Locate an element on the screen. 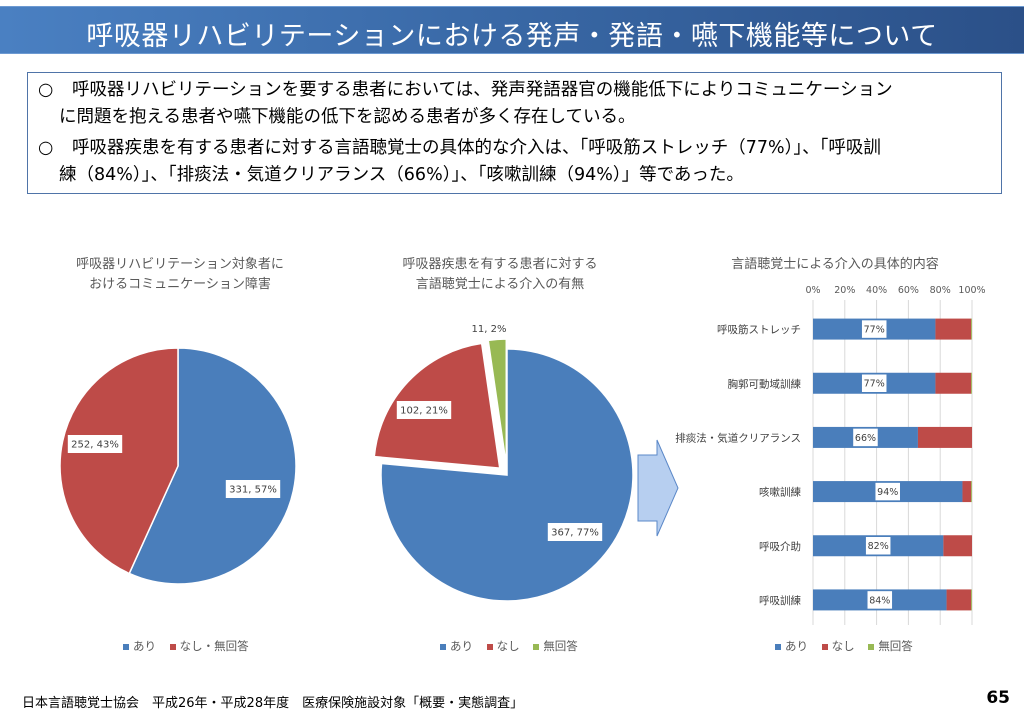 The image size is (1024, 724). chart3-legend: あり なし 無回答 is located at coordinates (849, 646).